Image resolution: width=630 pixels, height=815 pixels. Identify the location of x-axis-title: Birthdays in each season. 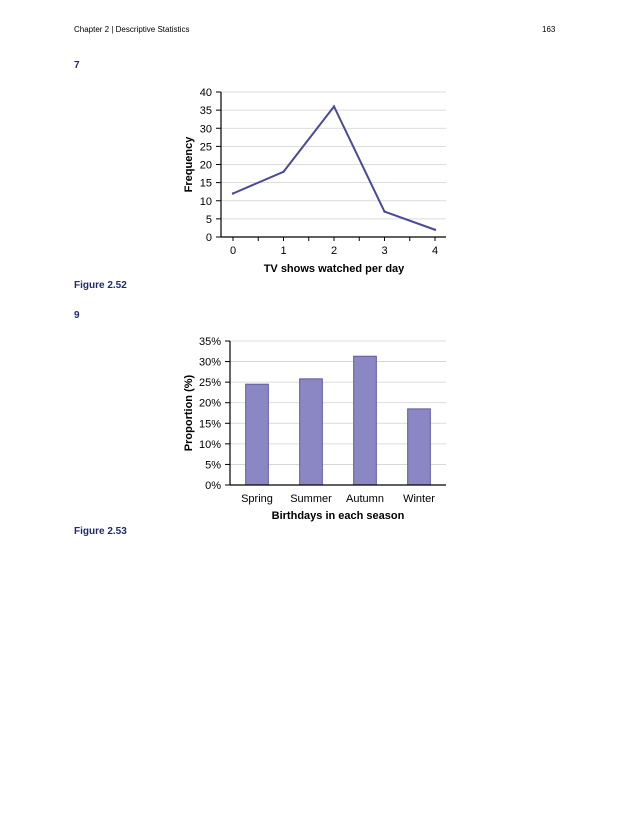
(338, 516).